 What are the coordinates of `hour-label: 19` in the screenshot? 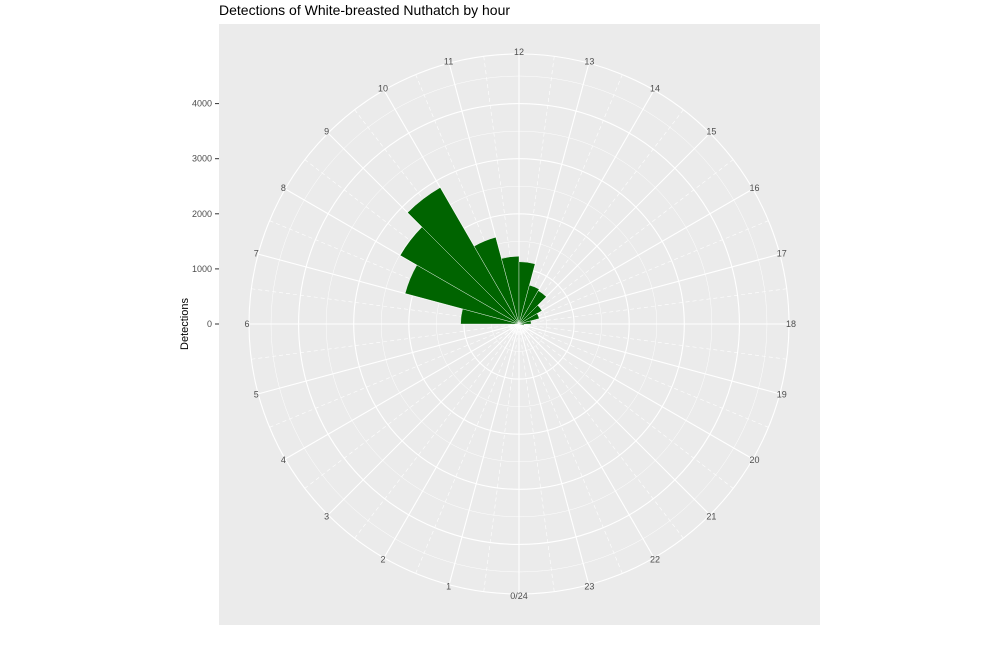 It's located at (782, 394).